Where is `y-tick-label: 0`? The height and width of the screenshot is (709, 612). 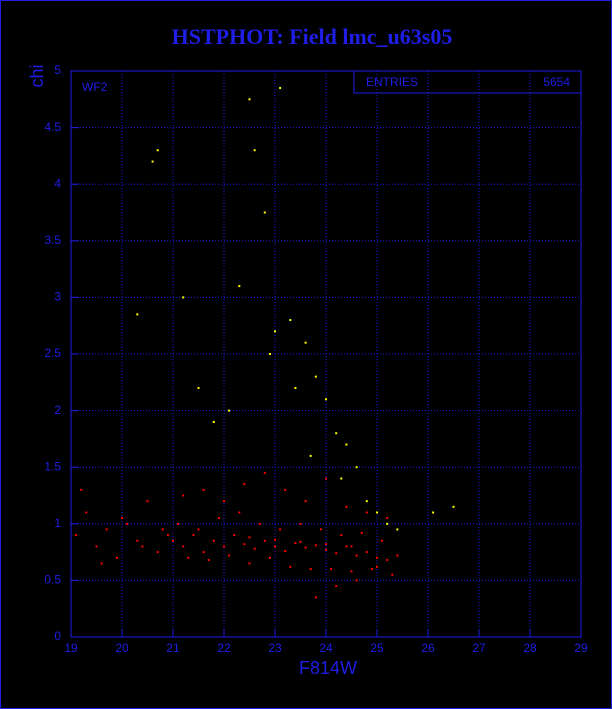
y-tick-label: 0 is located at coordinates (57, 636).